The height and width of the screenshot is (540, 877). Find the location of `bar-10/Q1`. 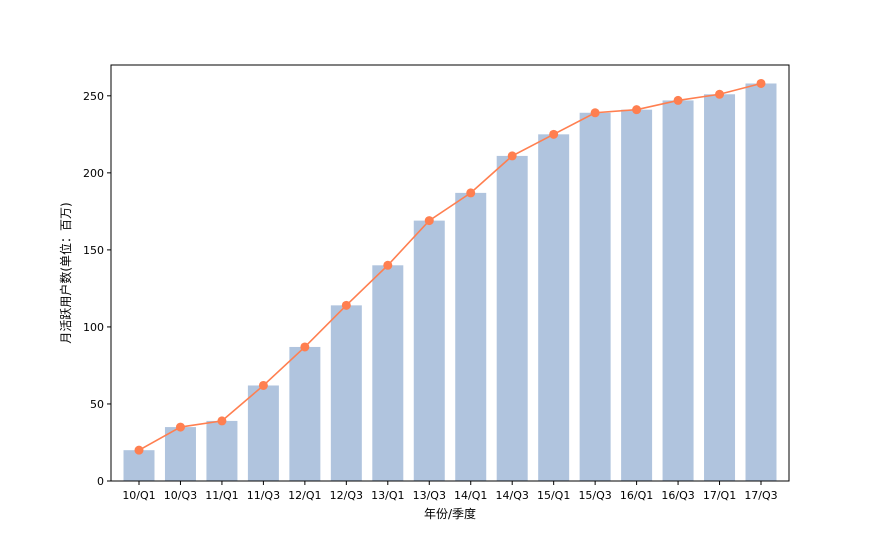

bar-10/Q1 is located at coordinates (139, 465).